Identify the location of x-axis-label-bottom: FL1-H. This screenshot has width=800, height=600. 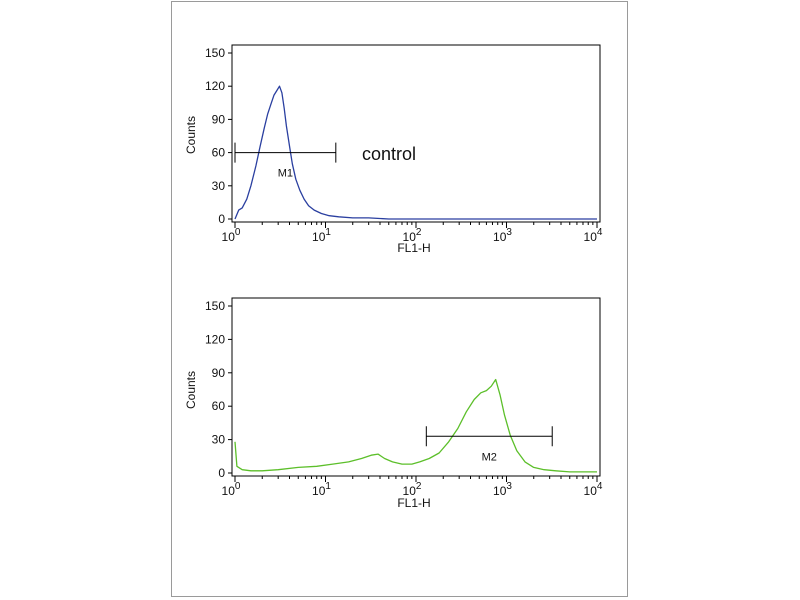
(413, 503).